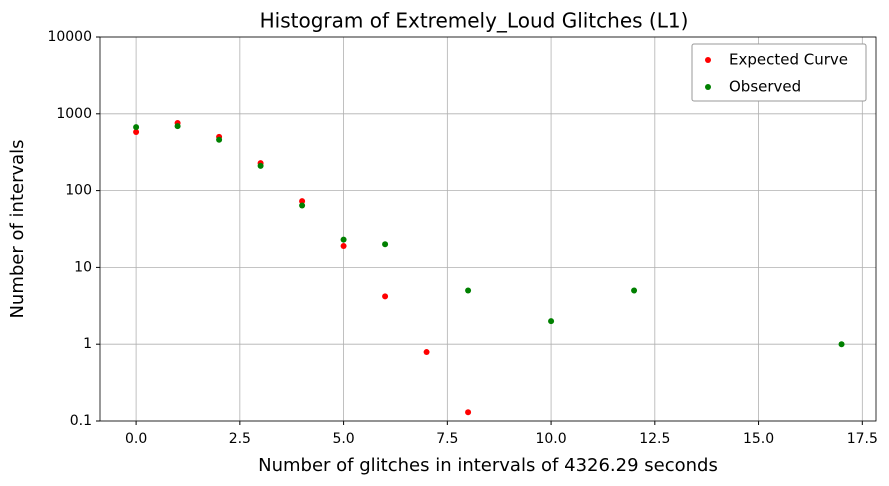 The width and height of the screenshot is (889, 486). What do you see at coordinates (81, 421) in the screenshot?
I see `y-tick-label: 0.1` at bounding box center [81, 421].